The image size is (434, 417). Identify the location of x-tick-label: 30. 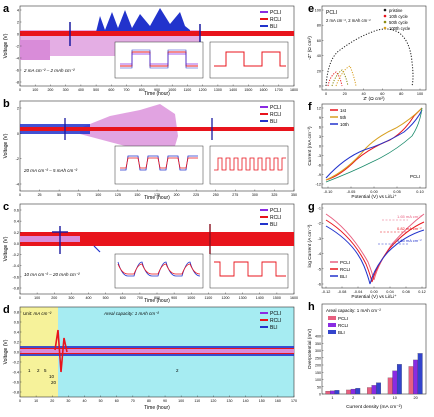
(68, 401).